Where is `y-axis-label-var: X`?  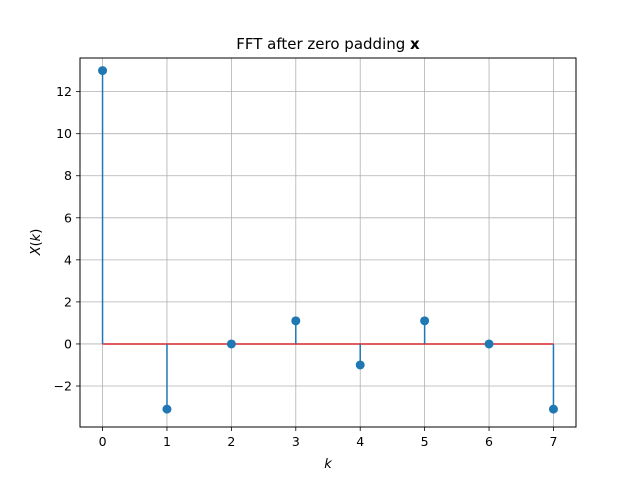
y-axis-label-var: X is located at coordinates (36, 250).